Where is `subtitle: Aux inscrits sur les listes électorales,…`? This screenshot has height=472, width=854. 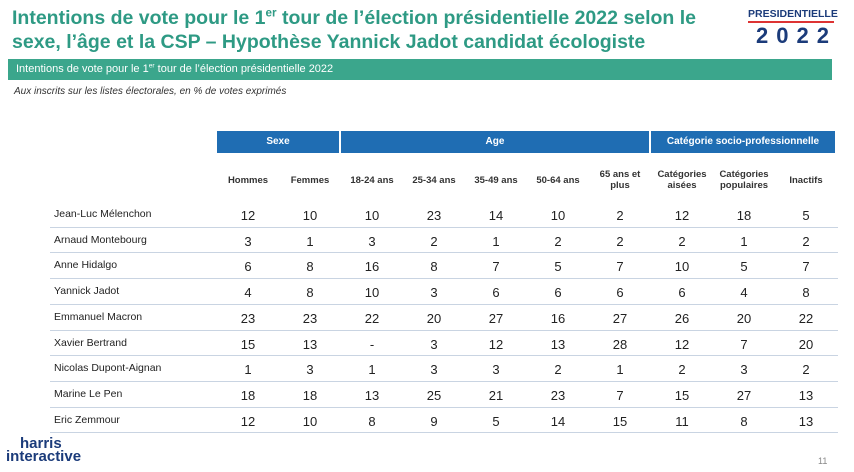
subtitle: Aux inscrits sur les listes électorales,… is located at coordinates (150, 91).